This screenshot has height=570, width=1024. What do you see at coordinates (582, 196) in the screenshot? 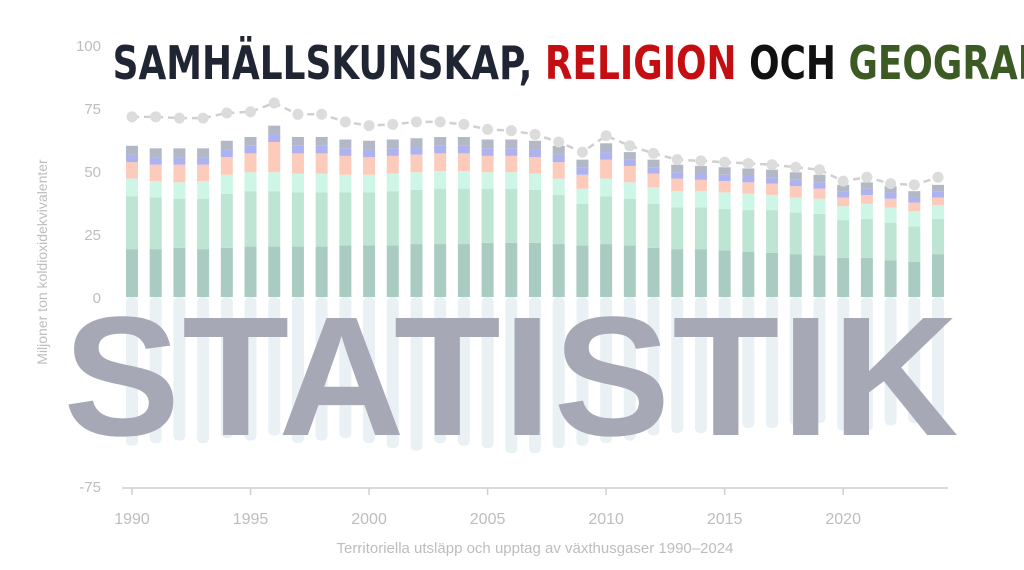
I see `bar-segment-2-2009` at bounding box center [582, 196].